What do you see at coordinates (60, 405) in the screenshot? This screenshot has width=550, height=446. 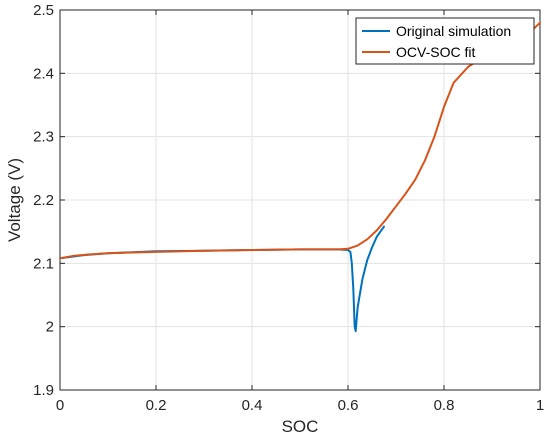 I see `x-tick-label: 0` at bounding box center [60, 405].